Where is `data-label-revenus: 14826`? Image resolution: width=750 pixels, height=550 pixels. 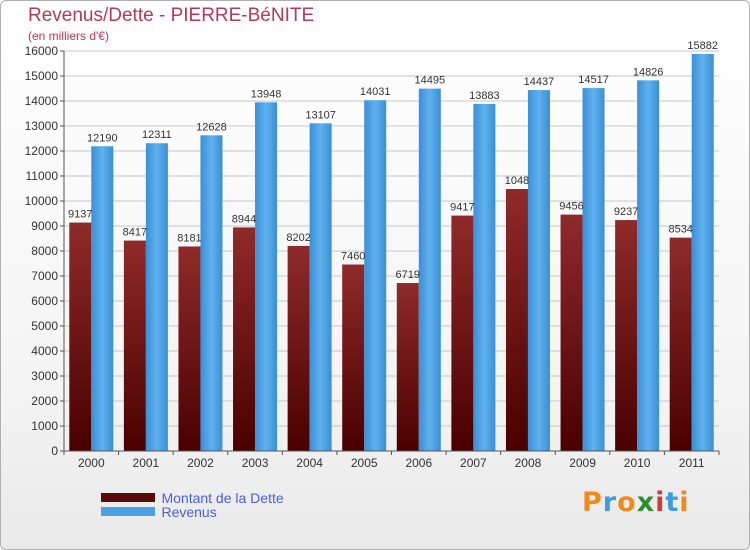 data-label-revenus: 14826 is located at coordinates (648, 72).